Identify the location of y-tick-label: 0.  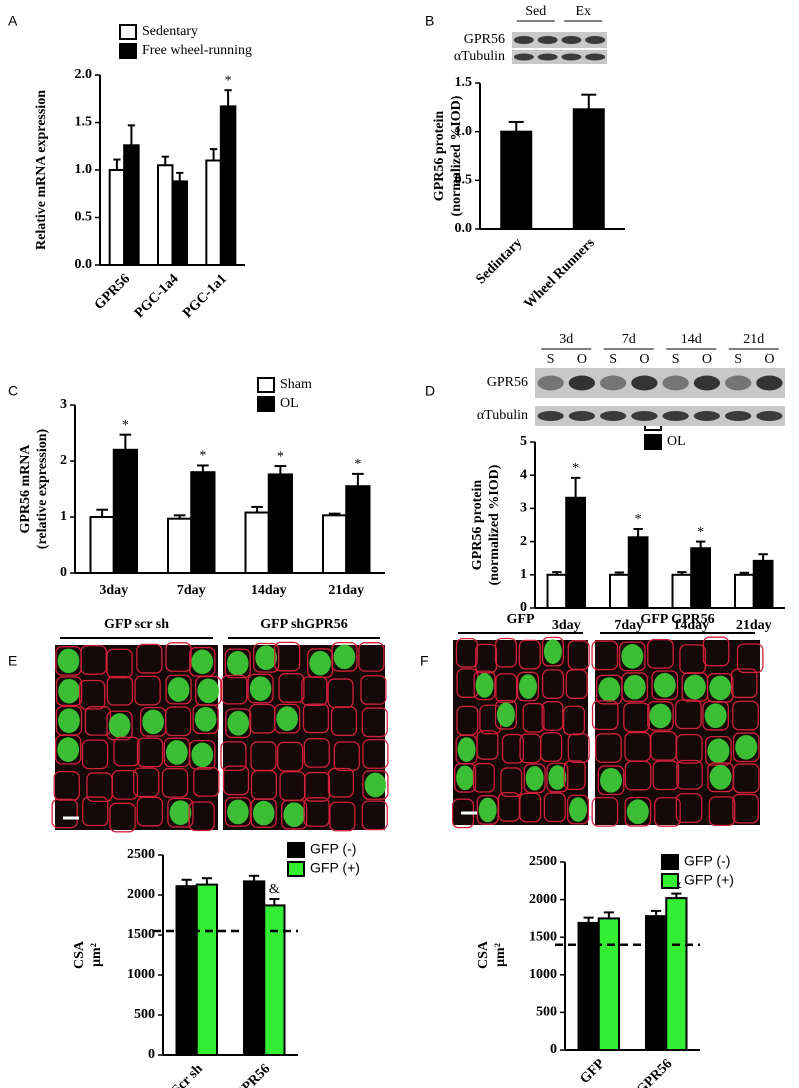
(553, 1049).